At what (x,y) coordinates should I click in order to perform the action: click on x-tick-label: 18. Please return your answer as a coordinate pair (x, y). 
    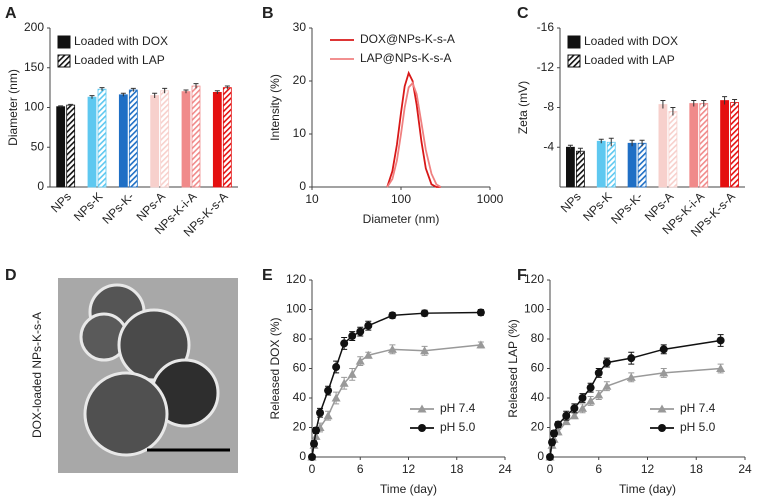
    Looking at the image, I should click on (697, 469).